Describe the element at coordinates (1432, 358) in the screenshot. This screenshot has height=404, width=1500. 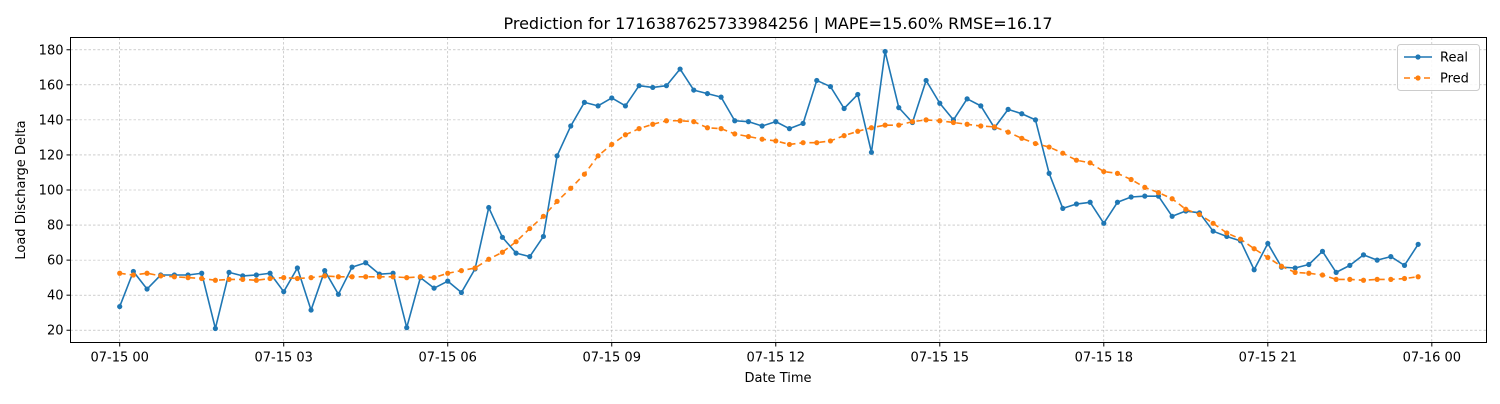
I see `x-tick-label: 07-16 00` at that location.